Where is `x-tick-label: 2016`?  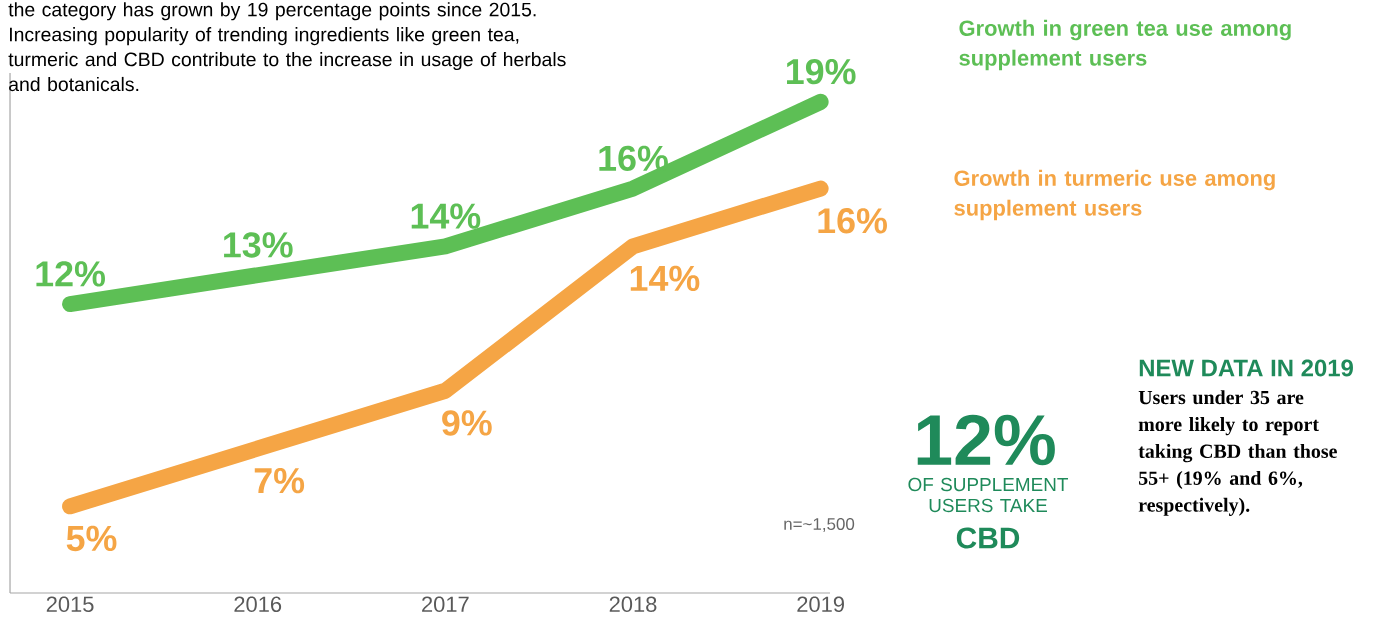 x-tick-label: 2016 is located at coordinates (258, 604).